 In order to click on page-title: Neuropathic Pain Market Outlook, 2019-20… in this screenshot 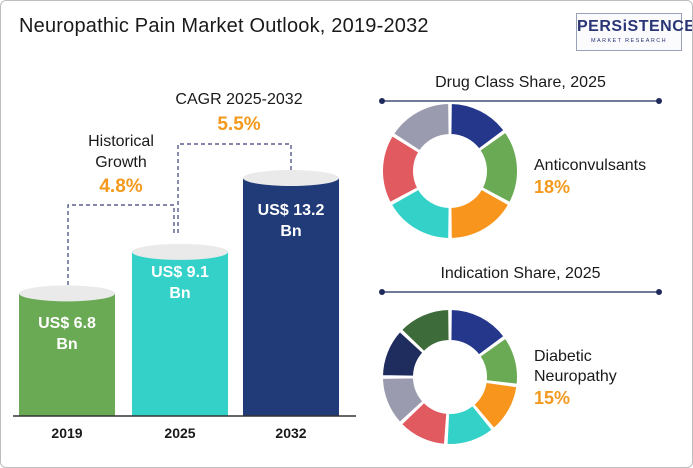, I will do `click(224, 26)`.